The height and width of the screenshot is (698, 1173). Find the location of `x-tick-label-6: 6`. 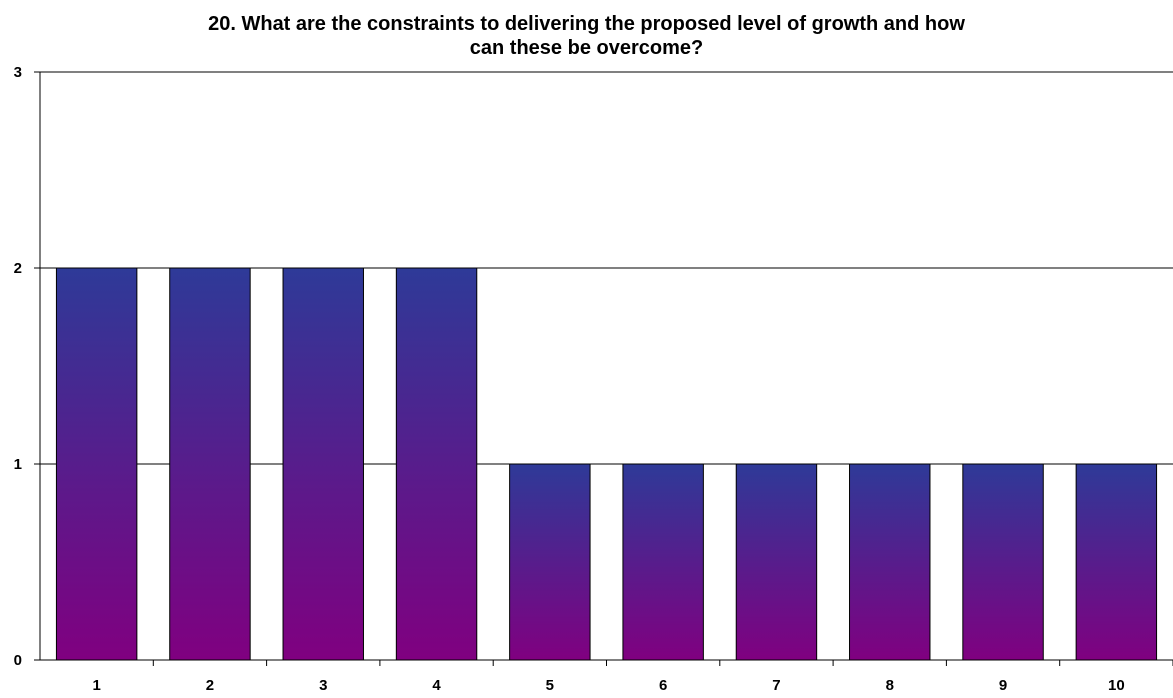

x-tick-label-6: 6 is located at coordinates (663, 685).